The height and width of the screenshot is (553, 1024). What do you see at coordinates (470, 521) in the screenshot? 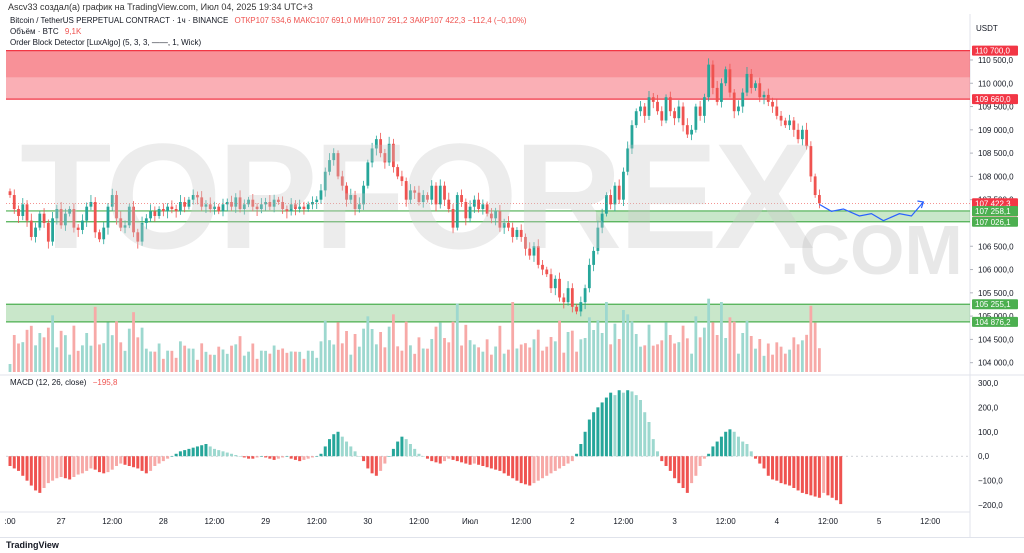
I see `time-tick-label: Июл` at bounding box center [470, 521].